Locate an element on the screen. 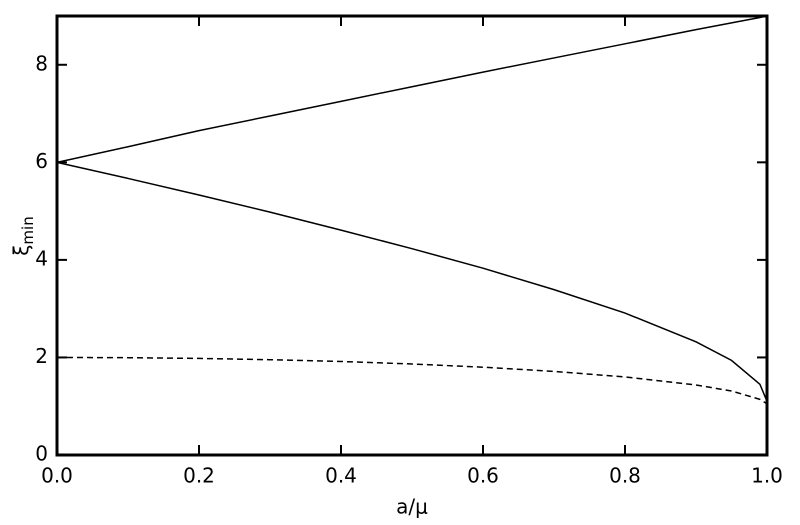 This screenshot has width=800, height=525. y-label-subscript: min is located at coordinates (28, 230).